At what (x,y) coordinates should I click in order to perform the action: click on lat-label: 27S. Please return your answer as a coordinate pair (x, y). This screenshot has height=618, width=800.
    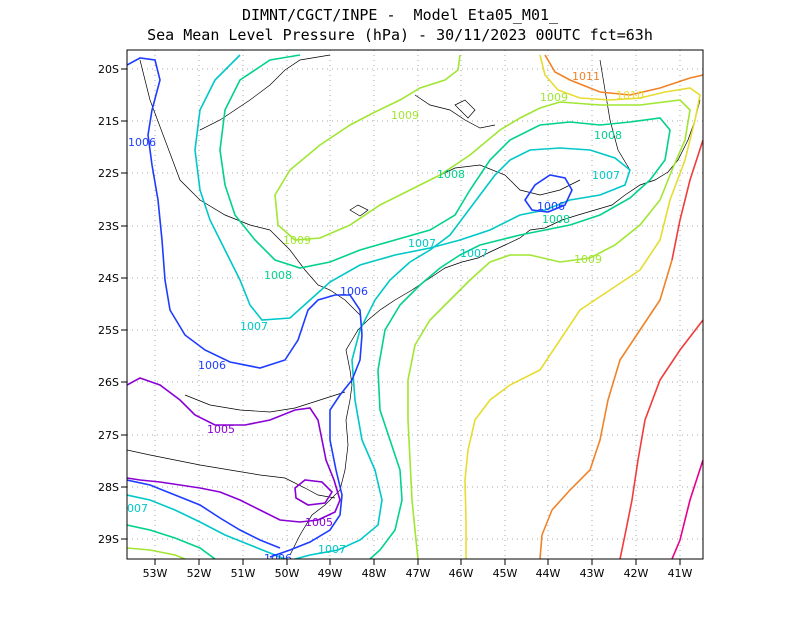
    Looking at the image, I should click on (108, 435).